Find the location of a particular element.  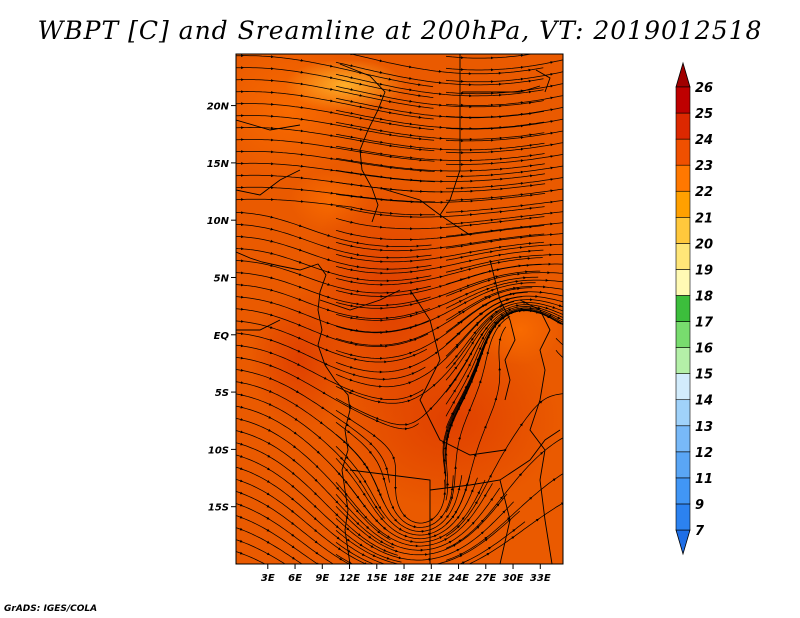

colorbar: 7 9 11 12 13 14 15 16 17 18 19 20 21 22 23 24 25 26 is located at coordinates (694, 308).